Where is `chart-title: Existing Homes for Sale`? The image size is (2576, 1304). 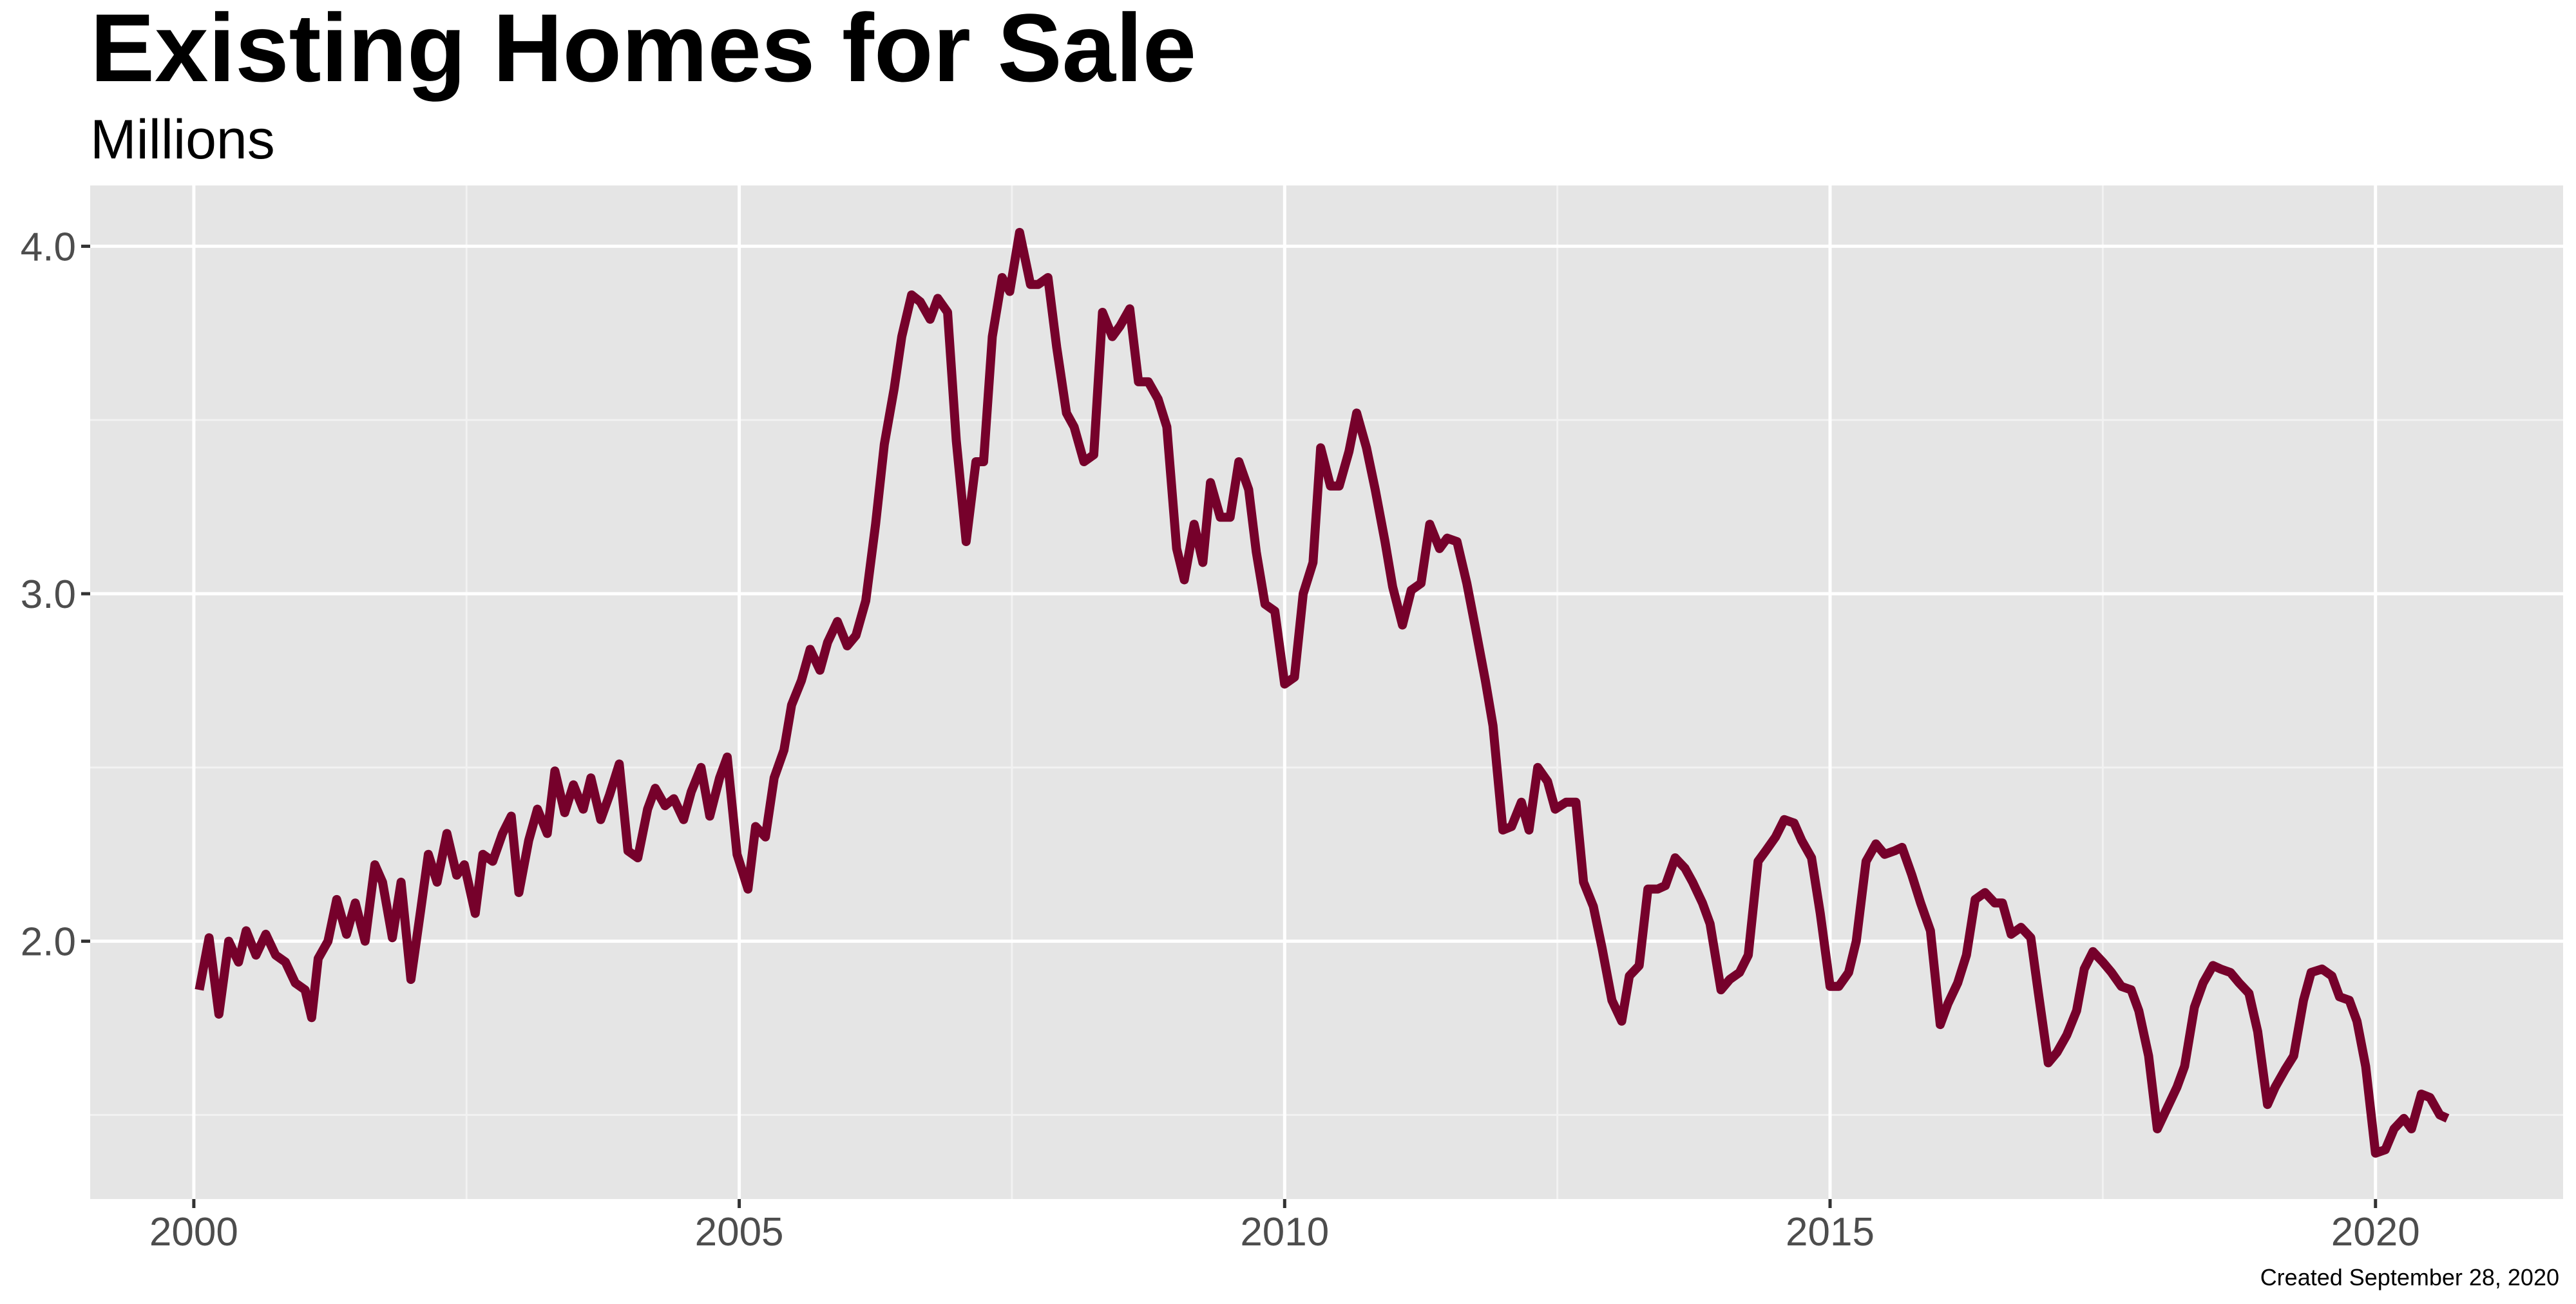 chart-title: Existing Homes for Sale is located at coordinates (643, 51).